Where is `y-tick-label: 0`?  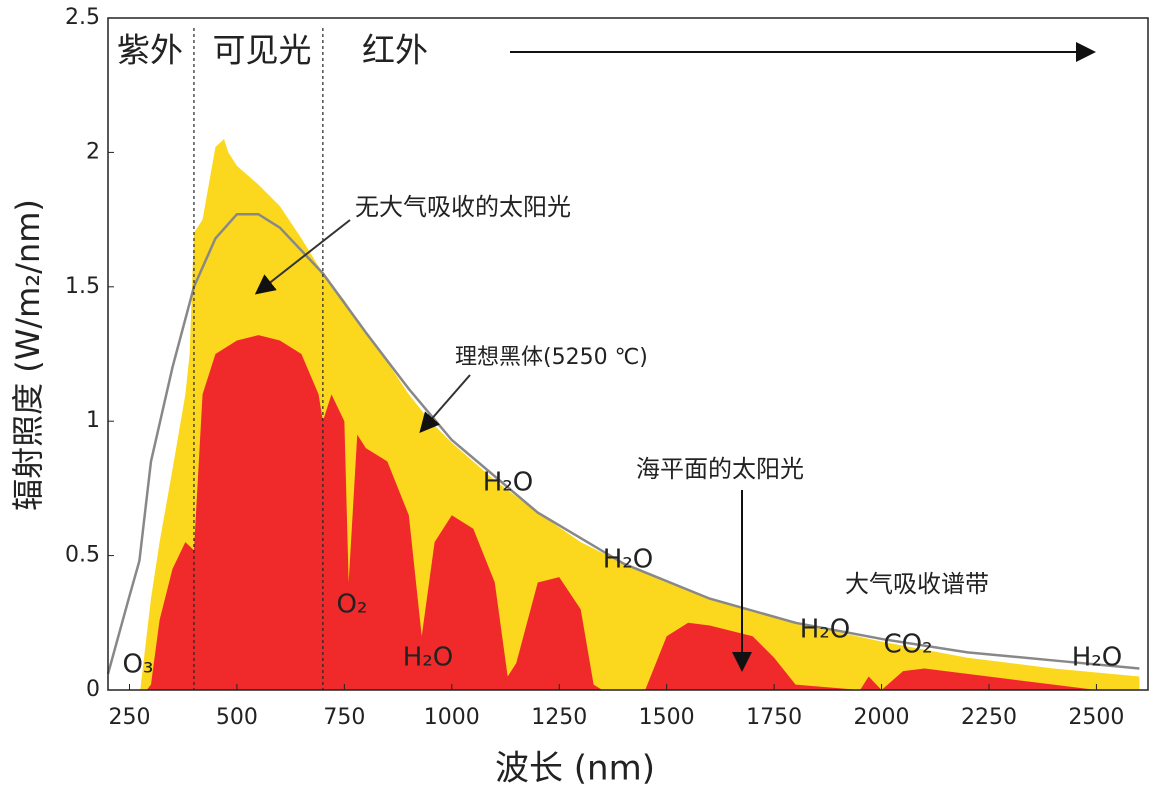 y-tick-label: 0 is located at coordinates (93, 689).